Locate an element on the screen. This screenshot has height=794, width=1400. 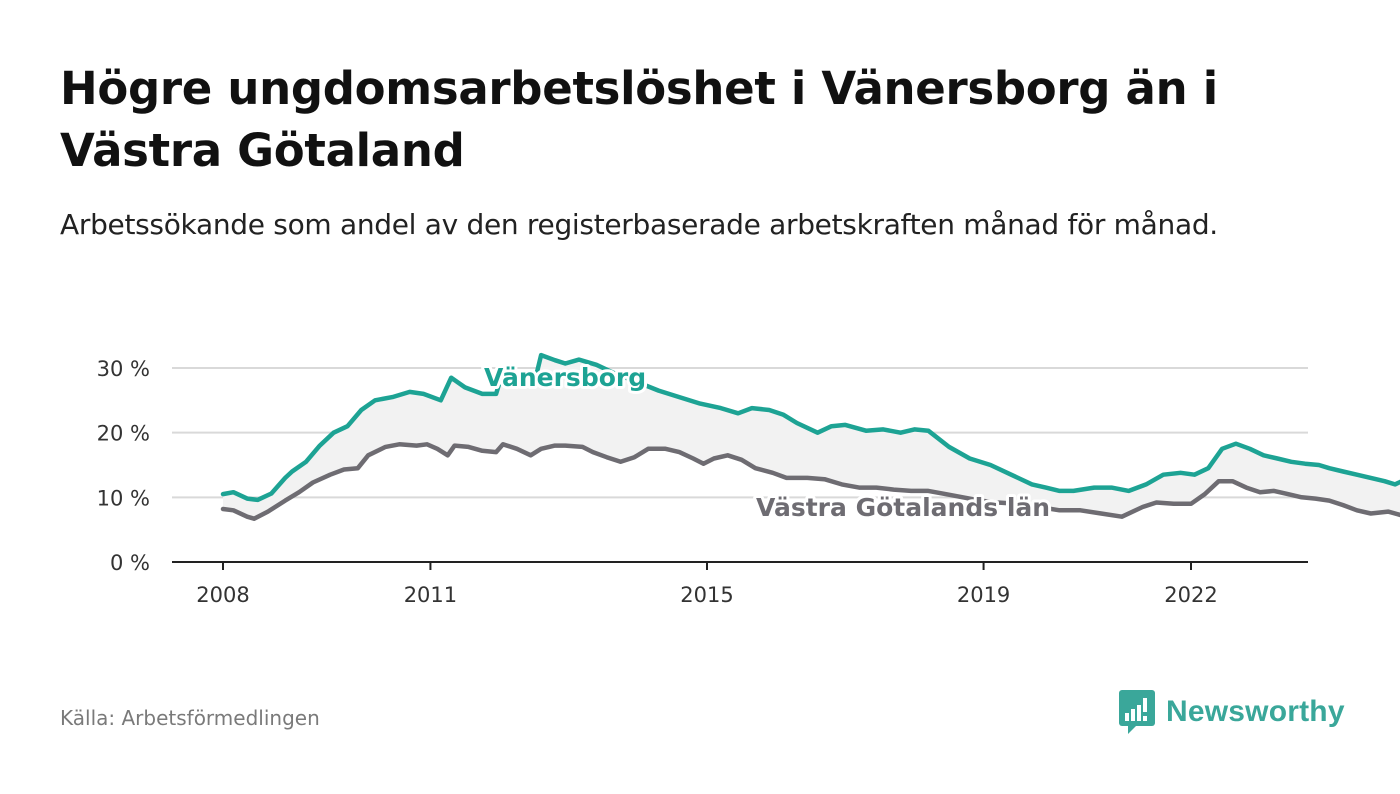
y-tick-label: 0 % is located at coordinates (130, 563).